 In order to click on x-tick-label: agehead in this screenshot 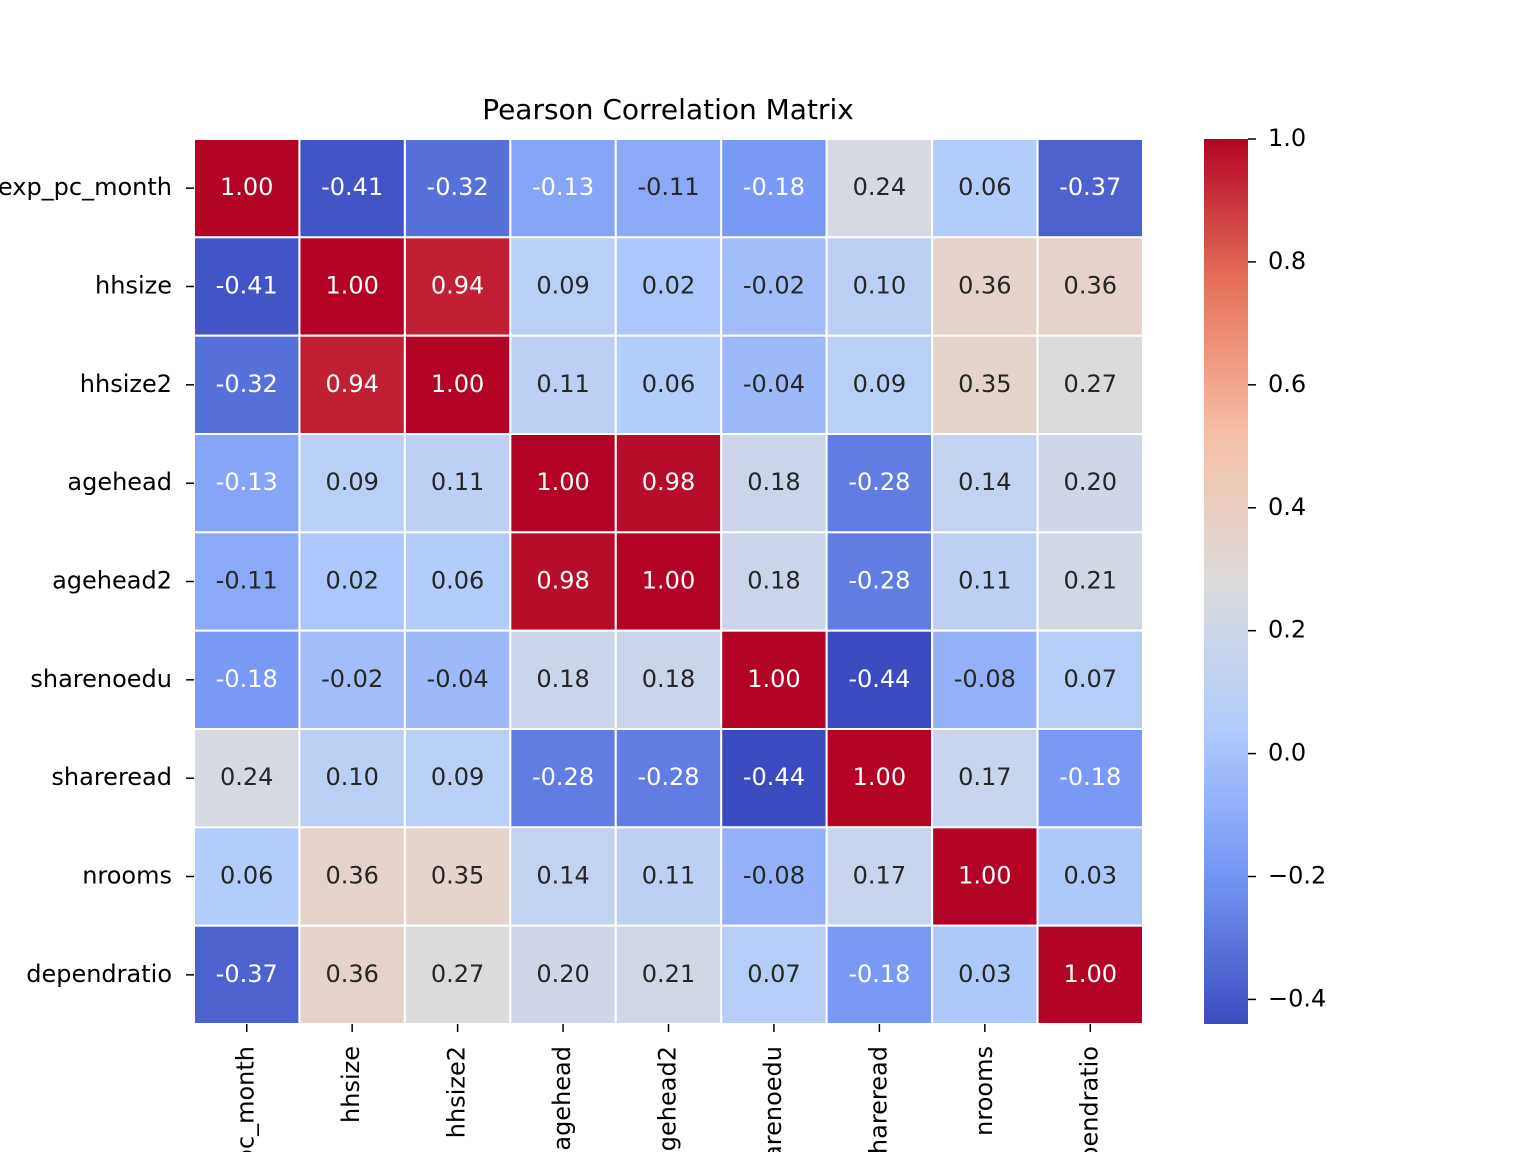, I will do `click(562, 1098)`.